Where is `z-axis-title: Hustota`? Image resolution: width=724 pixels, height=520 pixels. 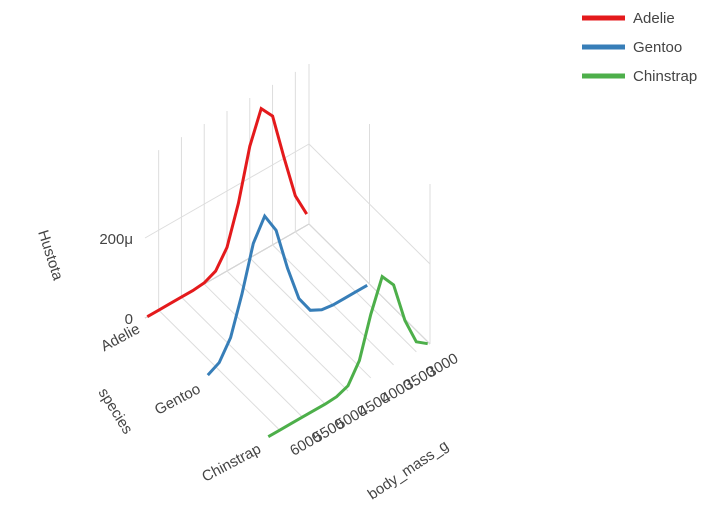 z-axis-title: Hustota is located at coordinates (50, 255).